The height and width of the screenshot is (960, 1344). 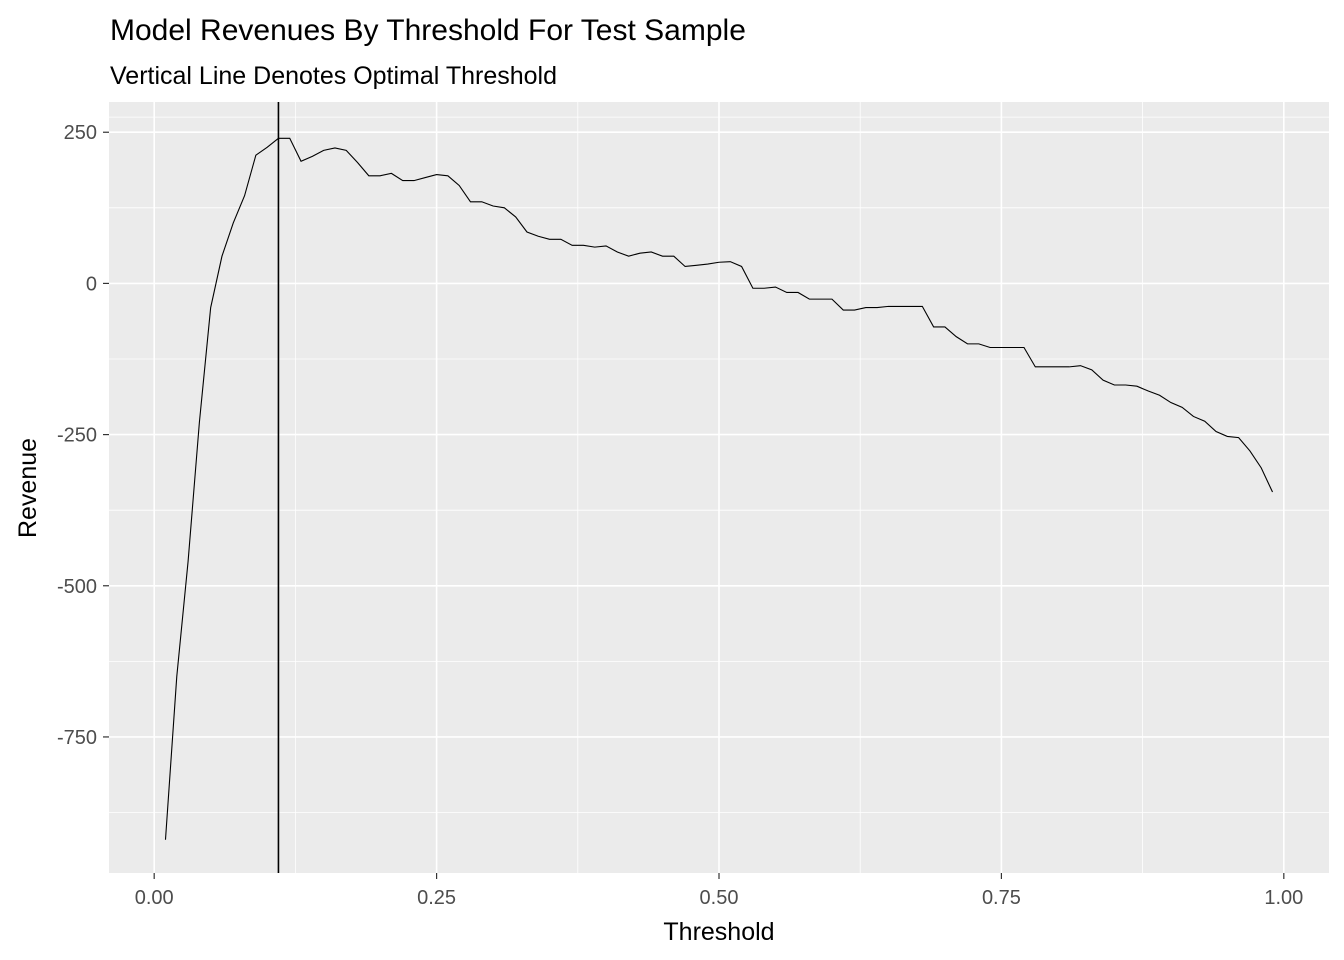 What do you see at coordinates (1001, 898) in the screenshot?
I see `x-tick-label: 0.75` at bounding box center [1001, 898].